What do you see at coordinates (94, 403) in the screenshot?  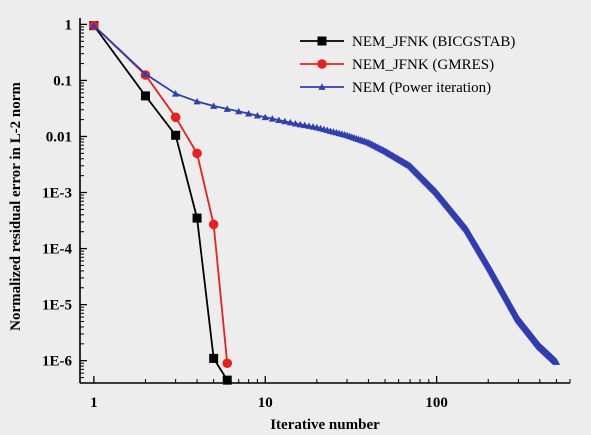 I see `x-tick-label: 1` at bounding box center [94, 403].